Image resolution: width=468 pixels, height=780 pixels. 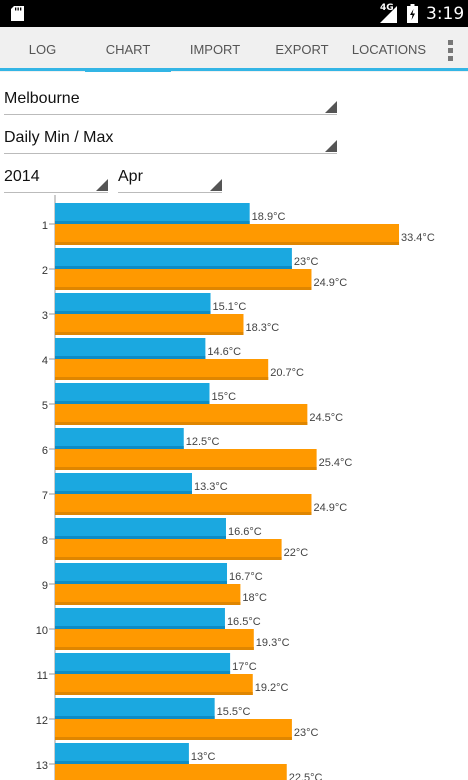 I want to click on max-temp-label: 22.5°C, so click(x=306, y=776).